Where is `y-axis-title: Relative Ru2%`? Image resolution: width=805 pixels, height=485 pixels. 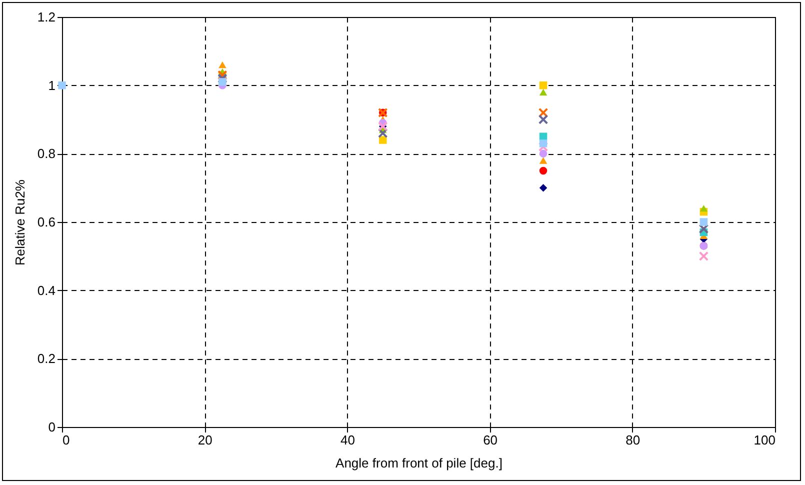 y-axis-title: Relative Ru2% is located at coordinates (20, 222).